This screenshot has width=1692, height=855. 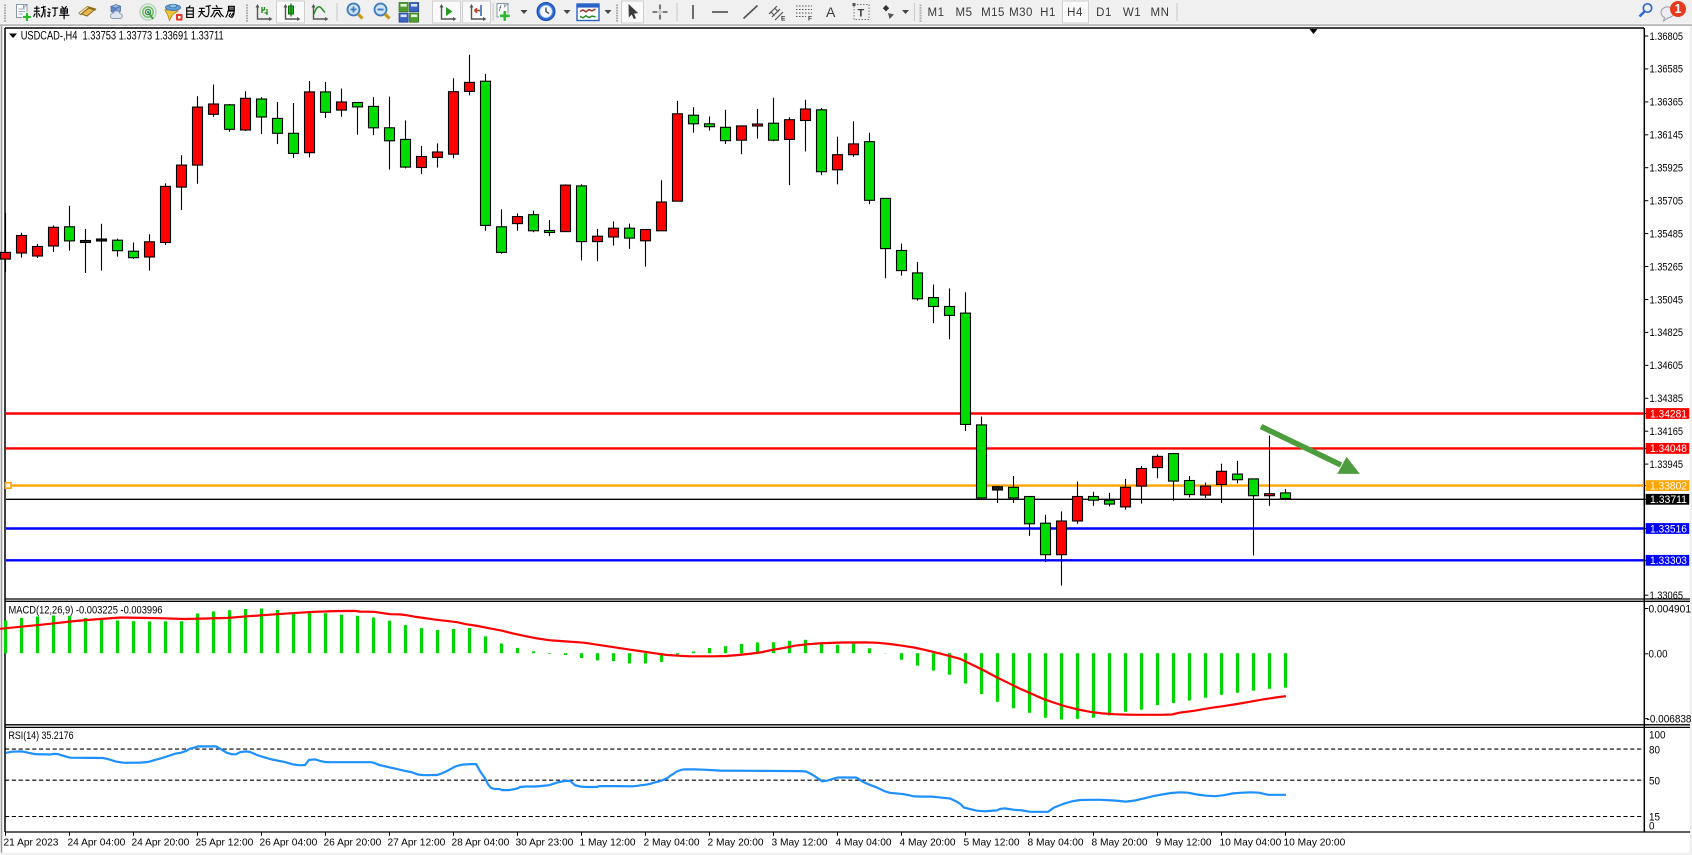 What do you see at coordinates (1184, 843) in the screenshot?
I see `svg-text: 9 May 12:00` at bounding box center [1184, 843].